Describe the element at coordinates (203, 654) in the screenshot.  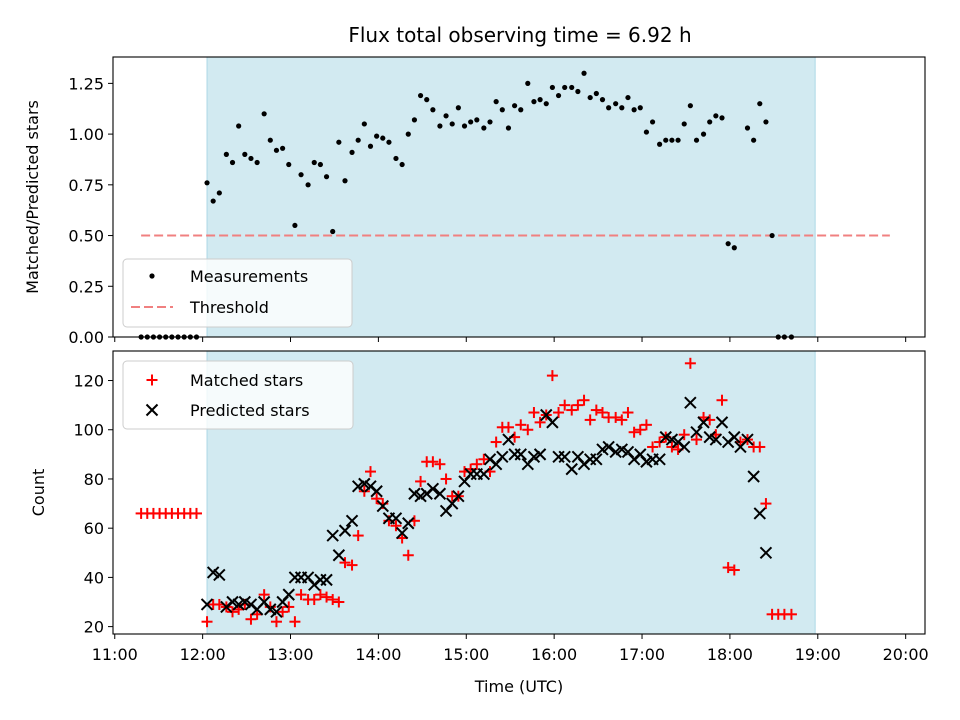
I see `x-tick-label: 12:00` at that location.